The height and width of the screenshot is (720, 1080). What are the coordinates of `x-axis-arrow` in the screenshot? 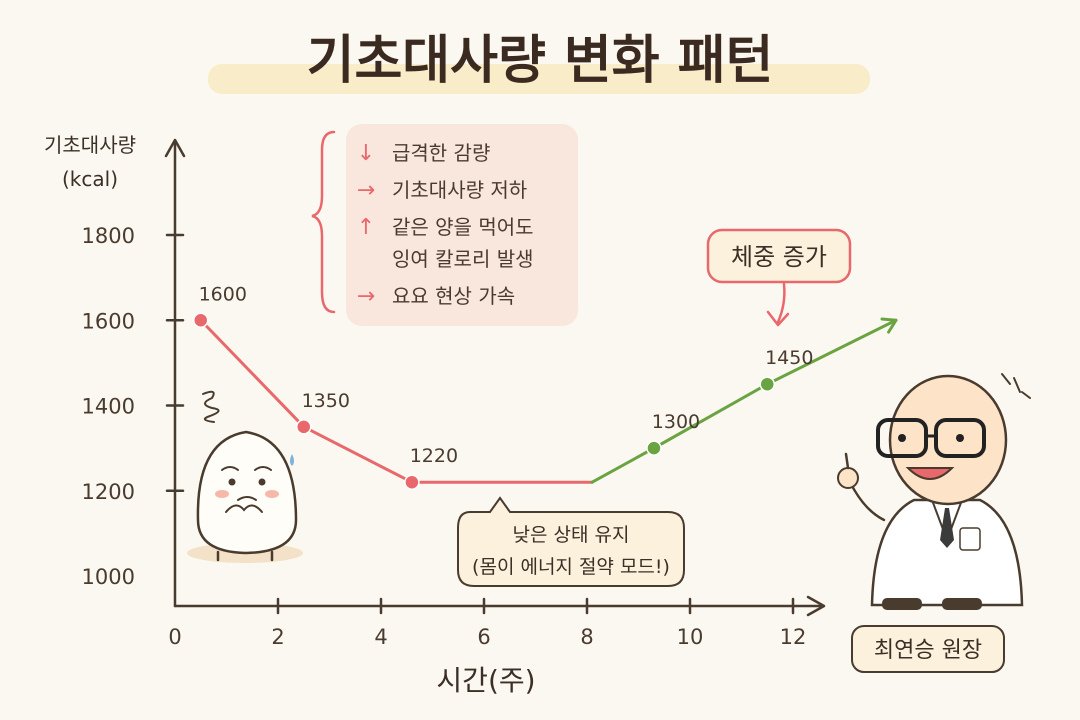 It's located at (816, 606).